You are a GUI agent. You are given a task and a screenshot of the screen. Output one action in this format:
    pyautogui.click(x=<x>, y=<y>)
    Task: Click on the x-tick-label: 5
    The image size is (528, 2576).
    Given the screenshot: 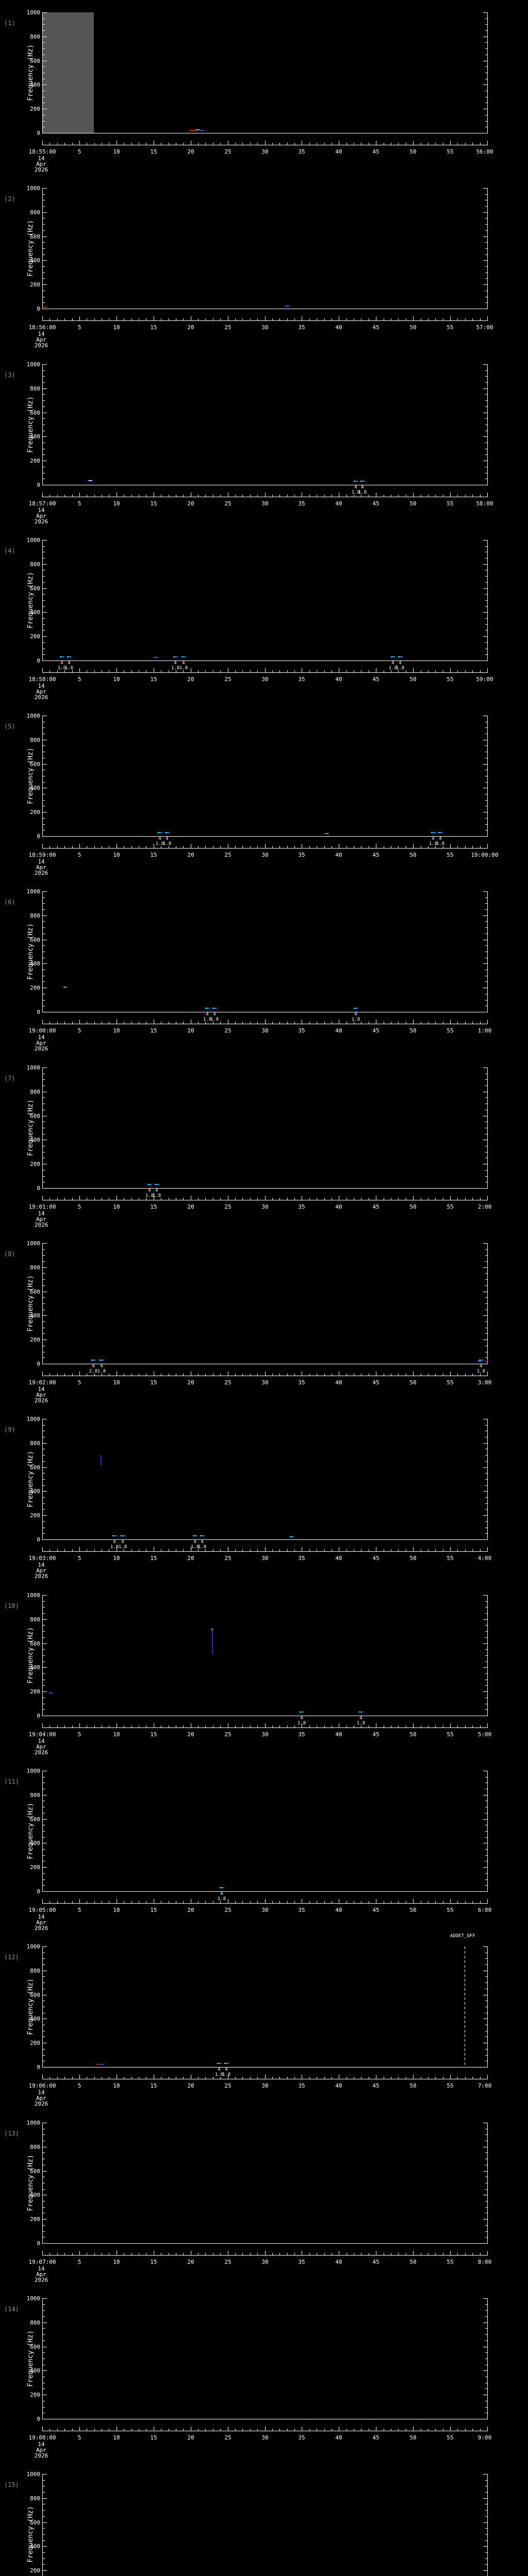 What is the action you would take?
    pyautogui.click(x=79, y=2437)
    